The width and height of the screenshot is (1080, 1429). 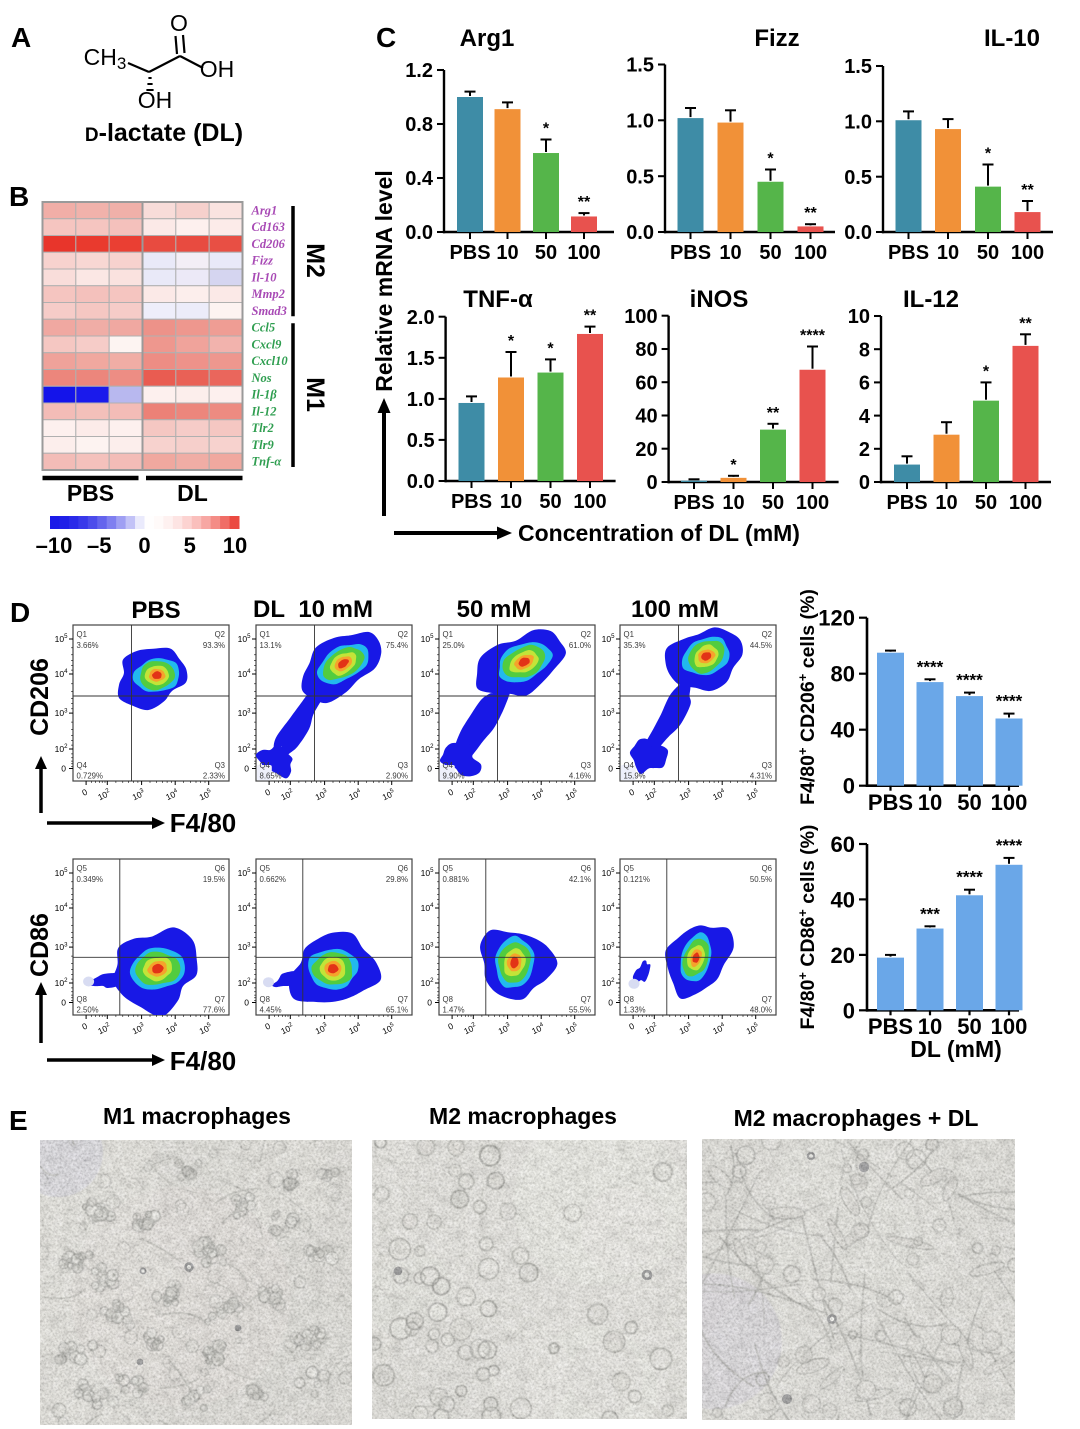 I want to click on svg-text: Mmp2, so click(x=268, y=294).